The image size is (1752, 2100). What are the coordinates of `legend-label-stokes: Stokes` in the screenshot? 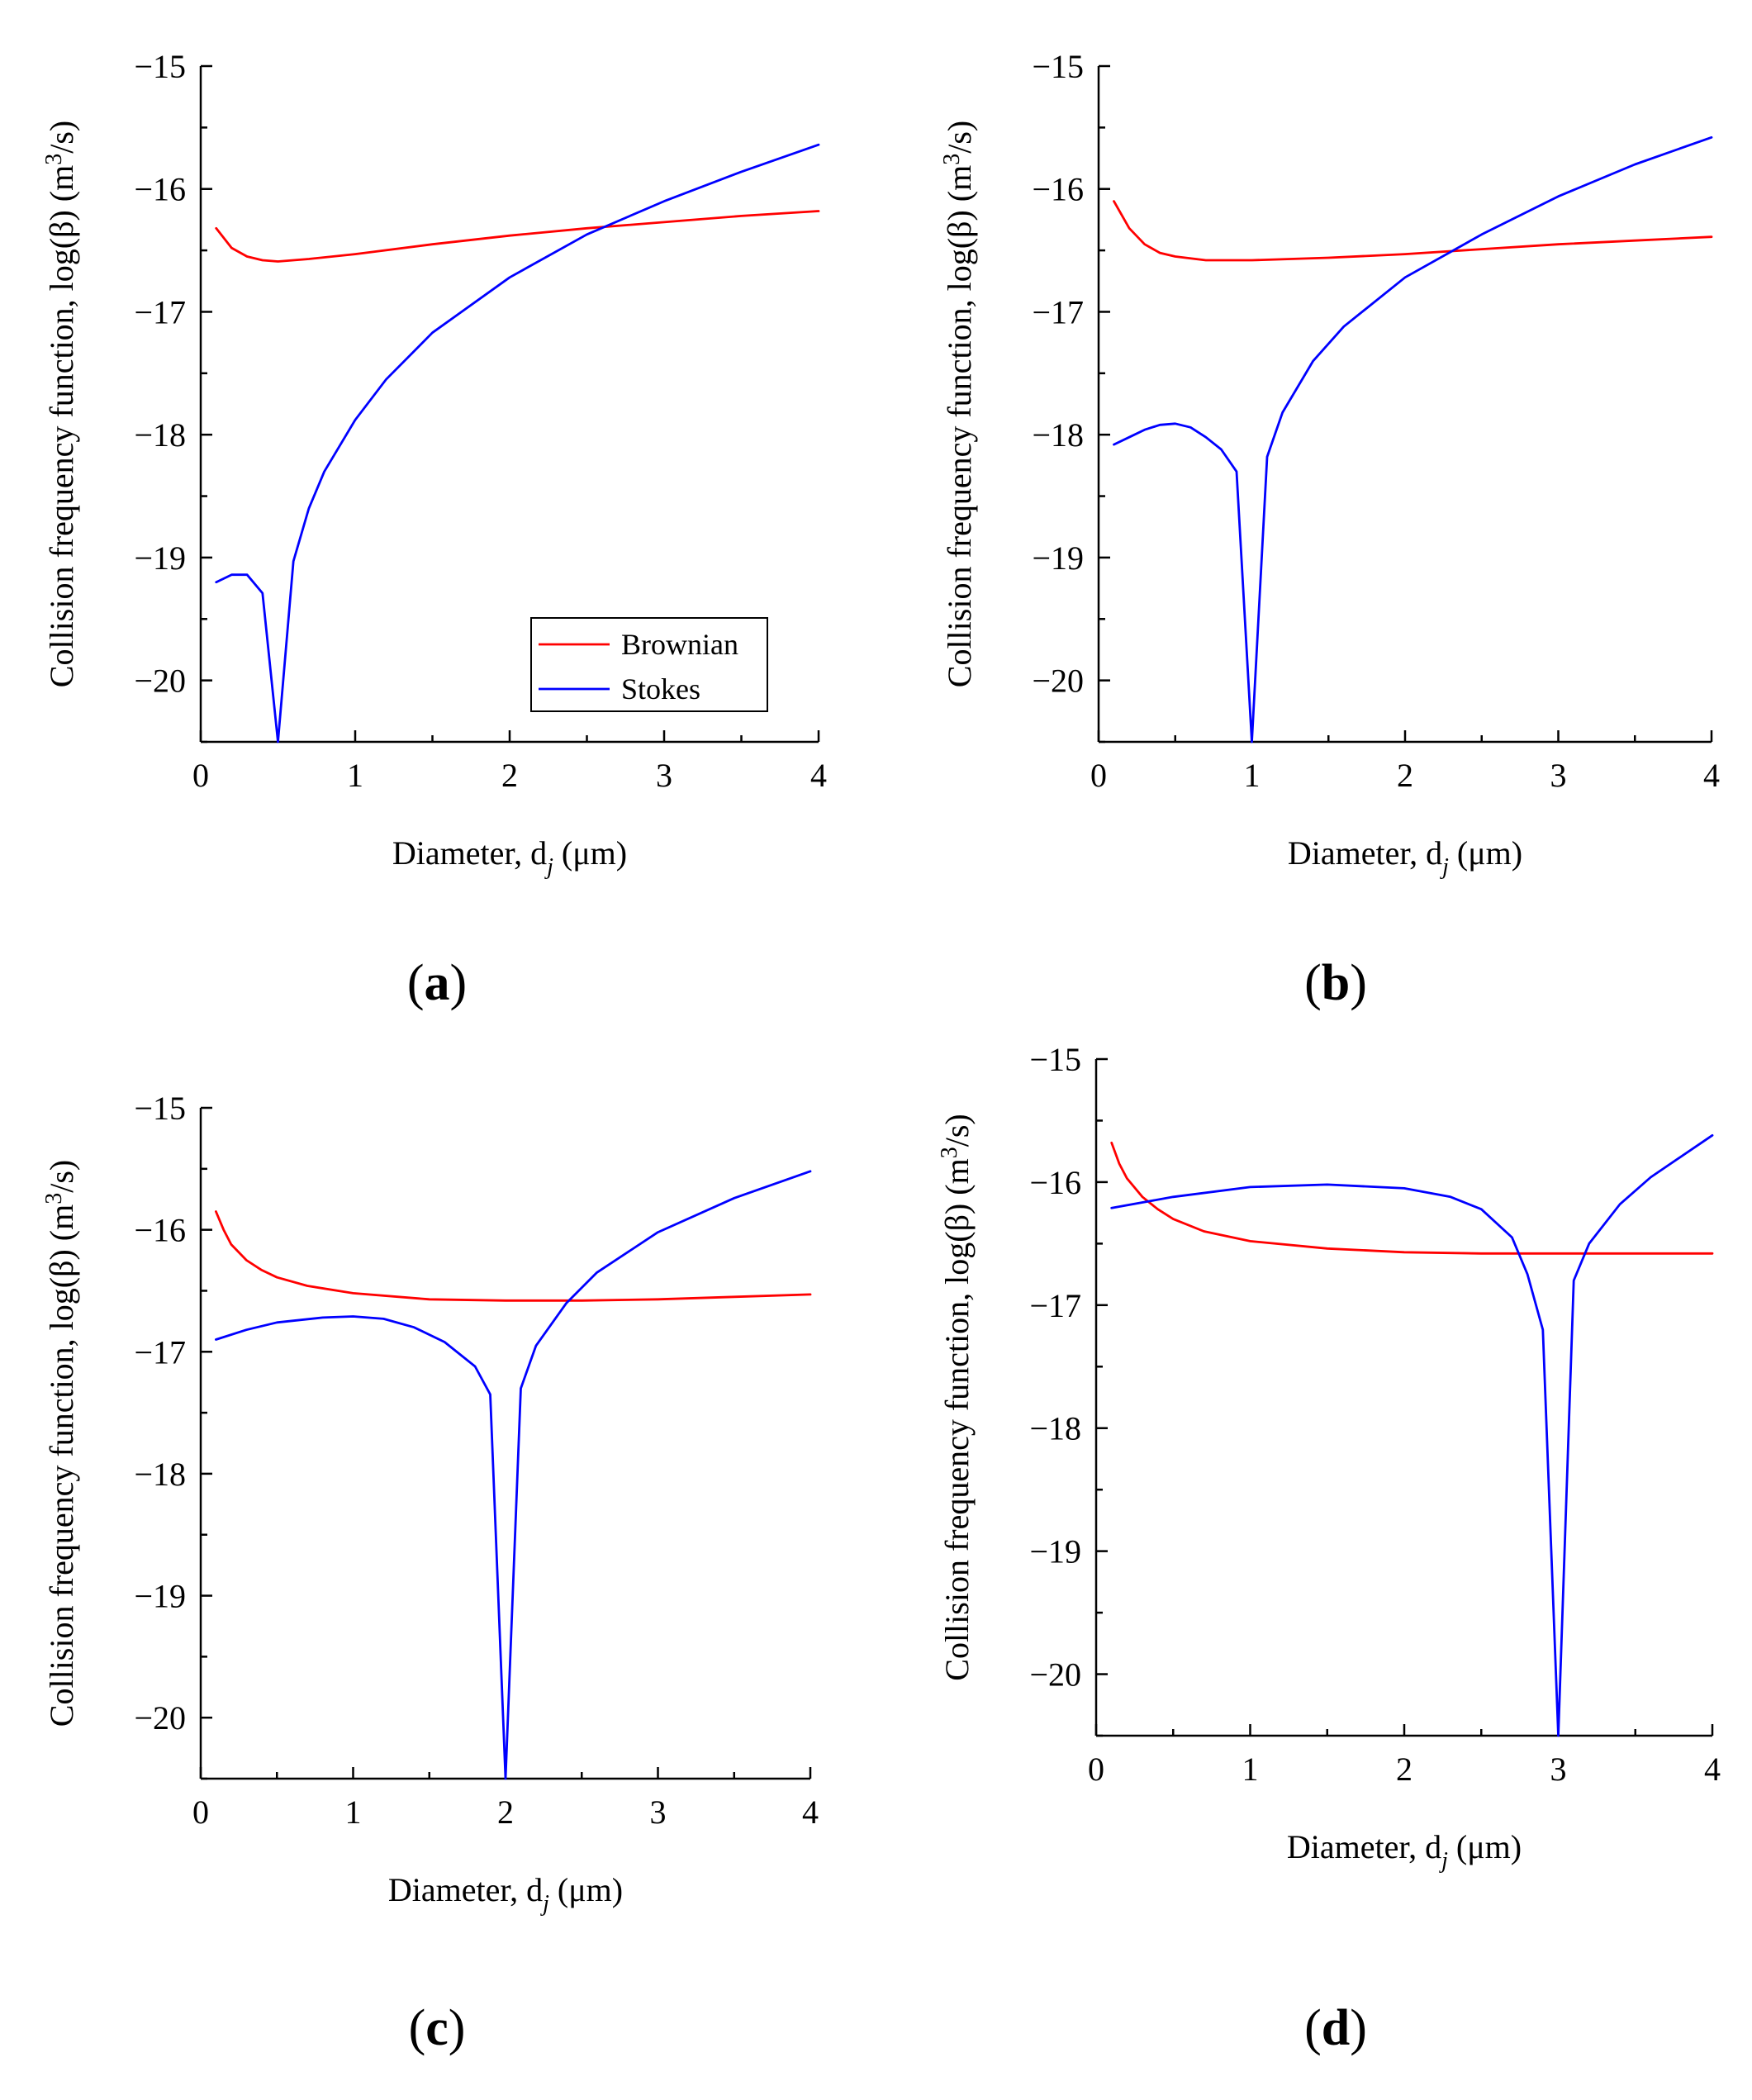 It's located at (660, 689).